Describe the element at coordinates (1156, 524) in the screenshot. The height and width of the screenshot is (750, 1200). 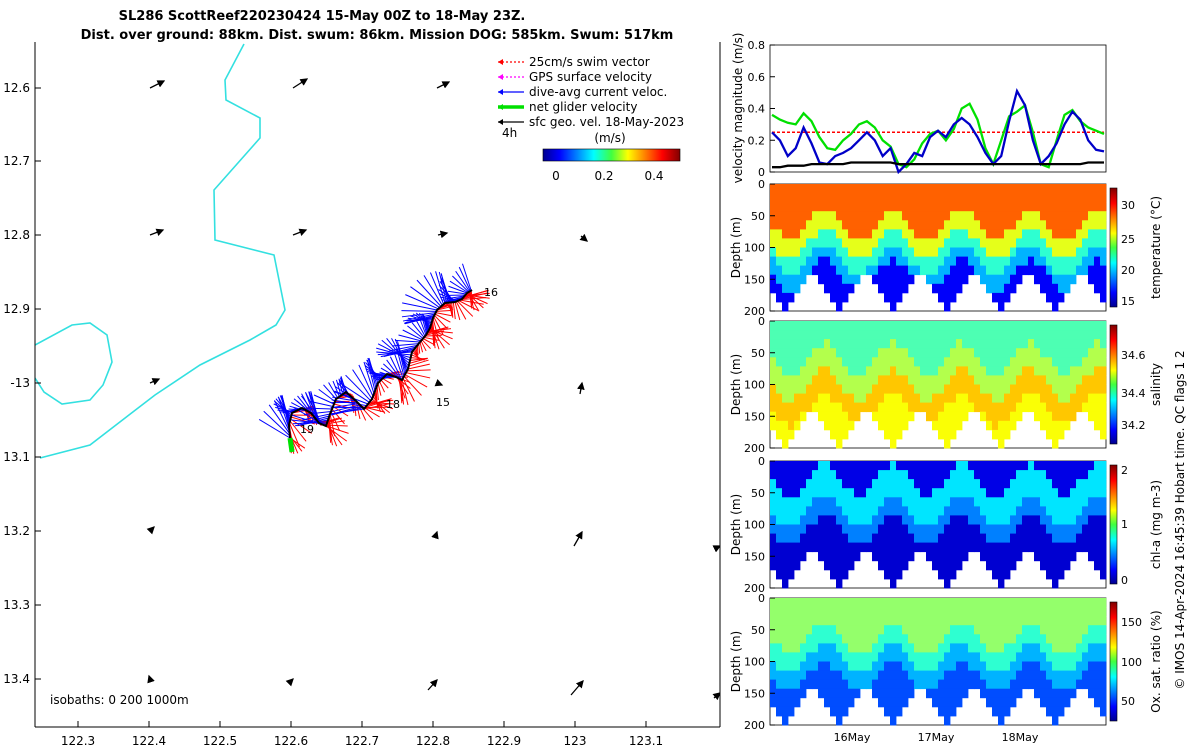
I see `chla-colorbar-label: chl-a (mg m-3)` at that location.